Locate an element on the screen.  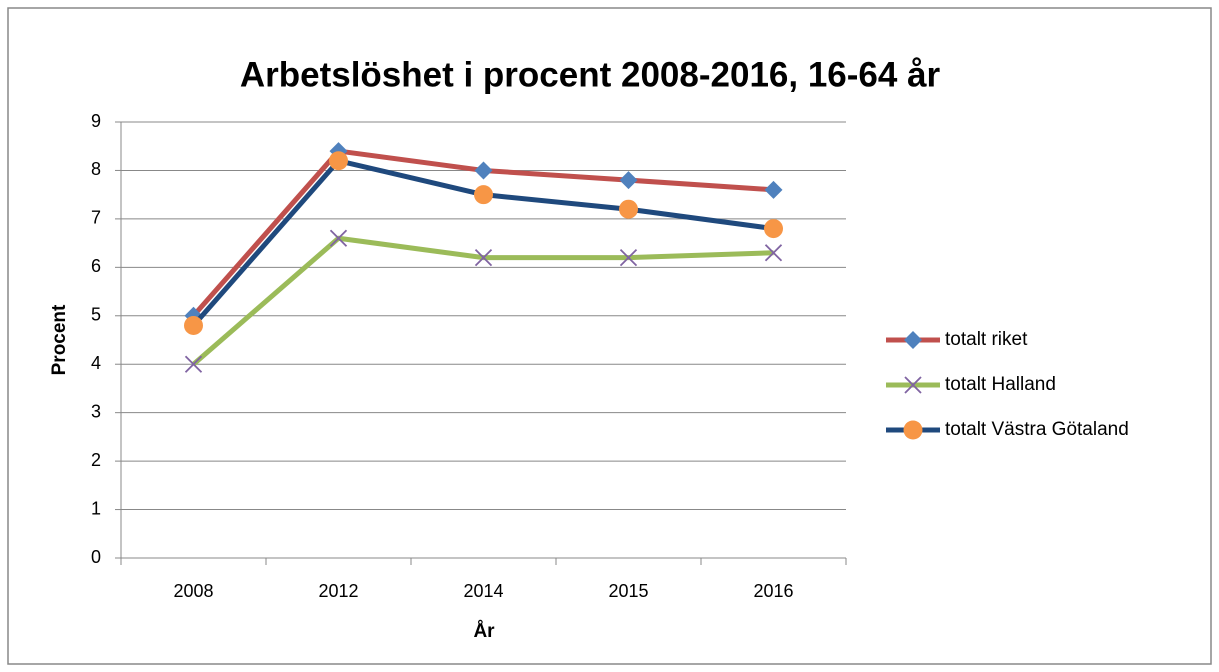
y-tick-label: 7 is located at coordinates (96, 218).